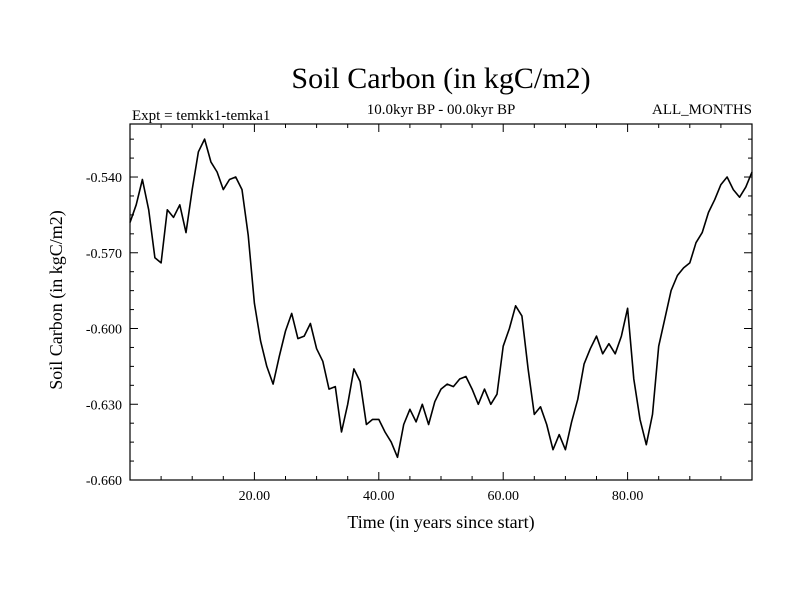  Describe the element at coordinates (104, 330) in the screenshot. I see `y-tick-label: -0.600` at that location.